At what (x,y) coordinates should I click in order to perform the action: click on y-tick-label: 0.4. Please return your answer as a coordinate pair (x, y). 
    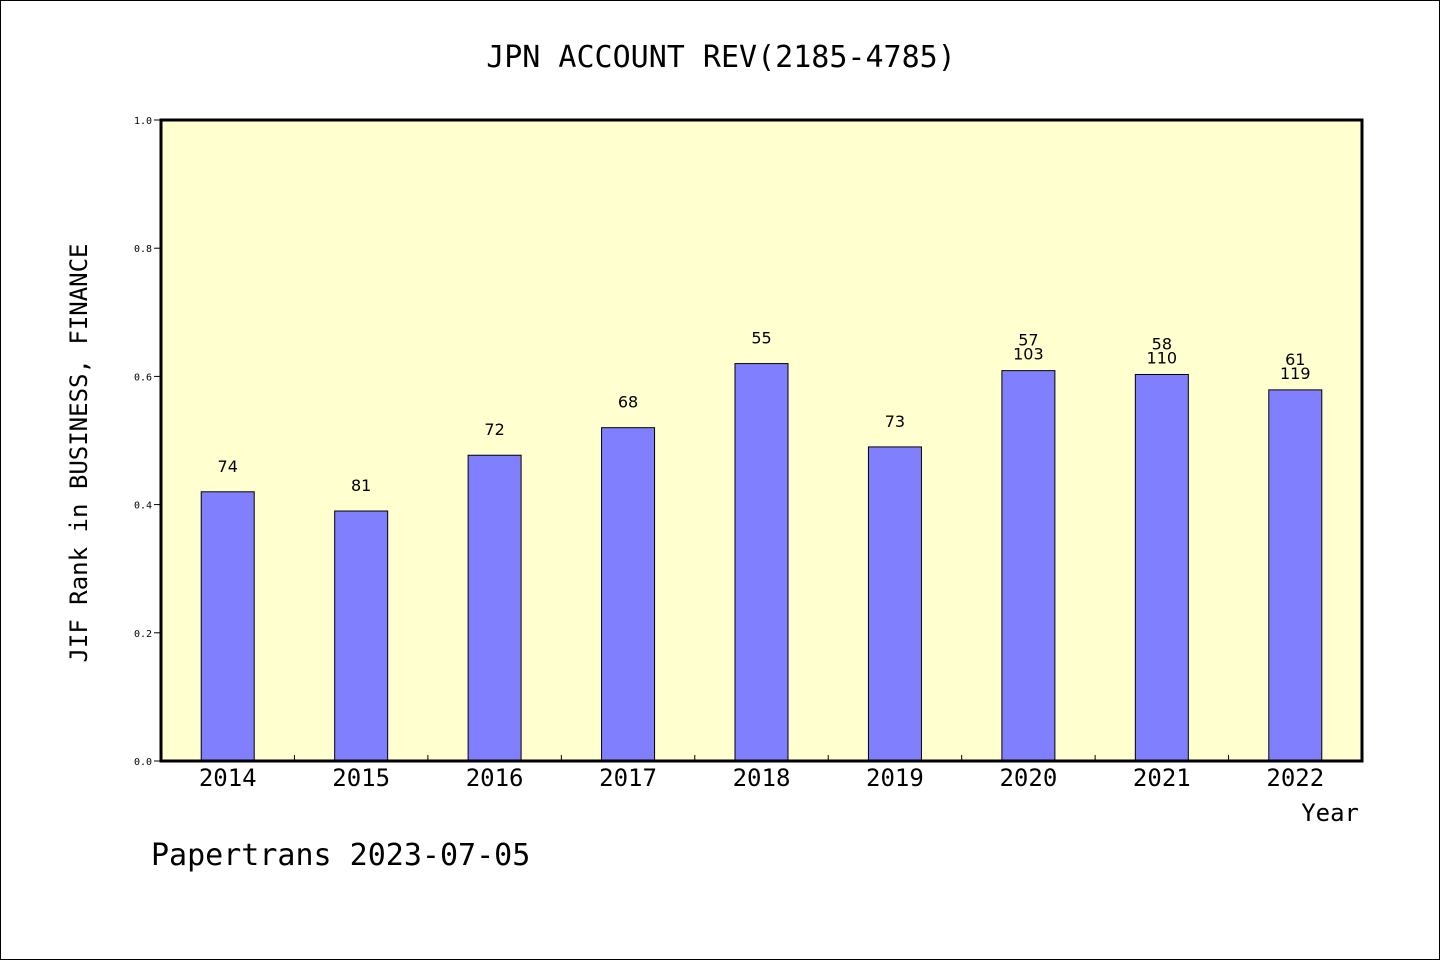
    Looking at the image, I should click on (143, 506).